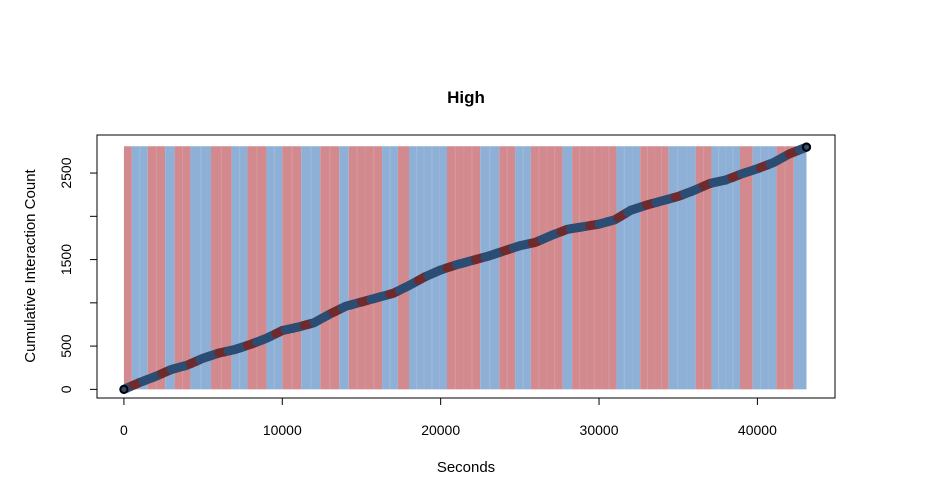 The image size is (932, 495). I want to click on x-tick-label: 40000, so click(757, 430).